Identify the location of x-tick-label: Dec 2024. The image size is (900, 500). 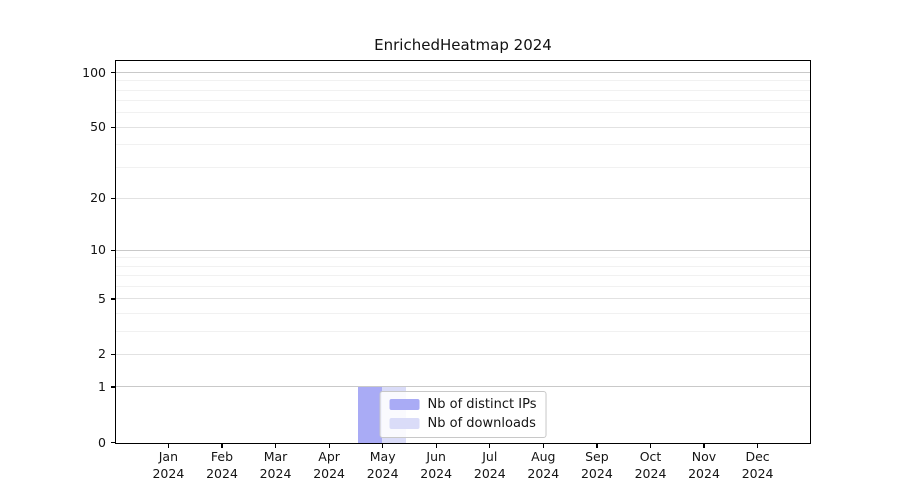
(757, 465).